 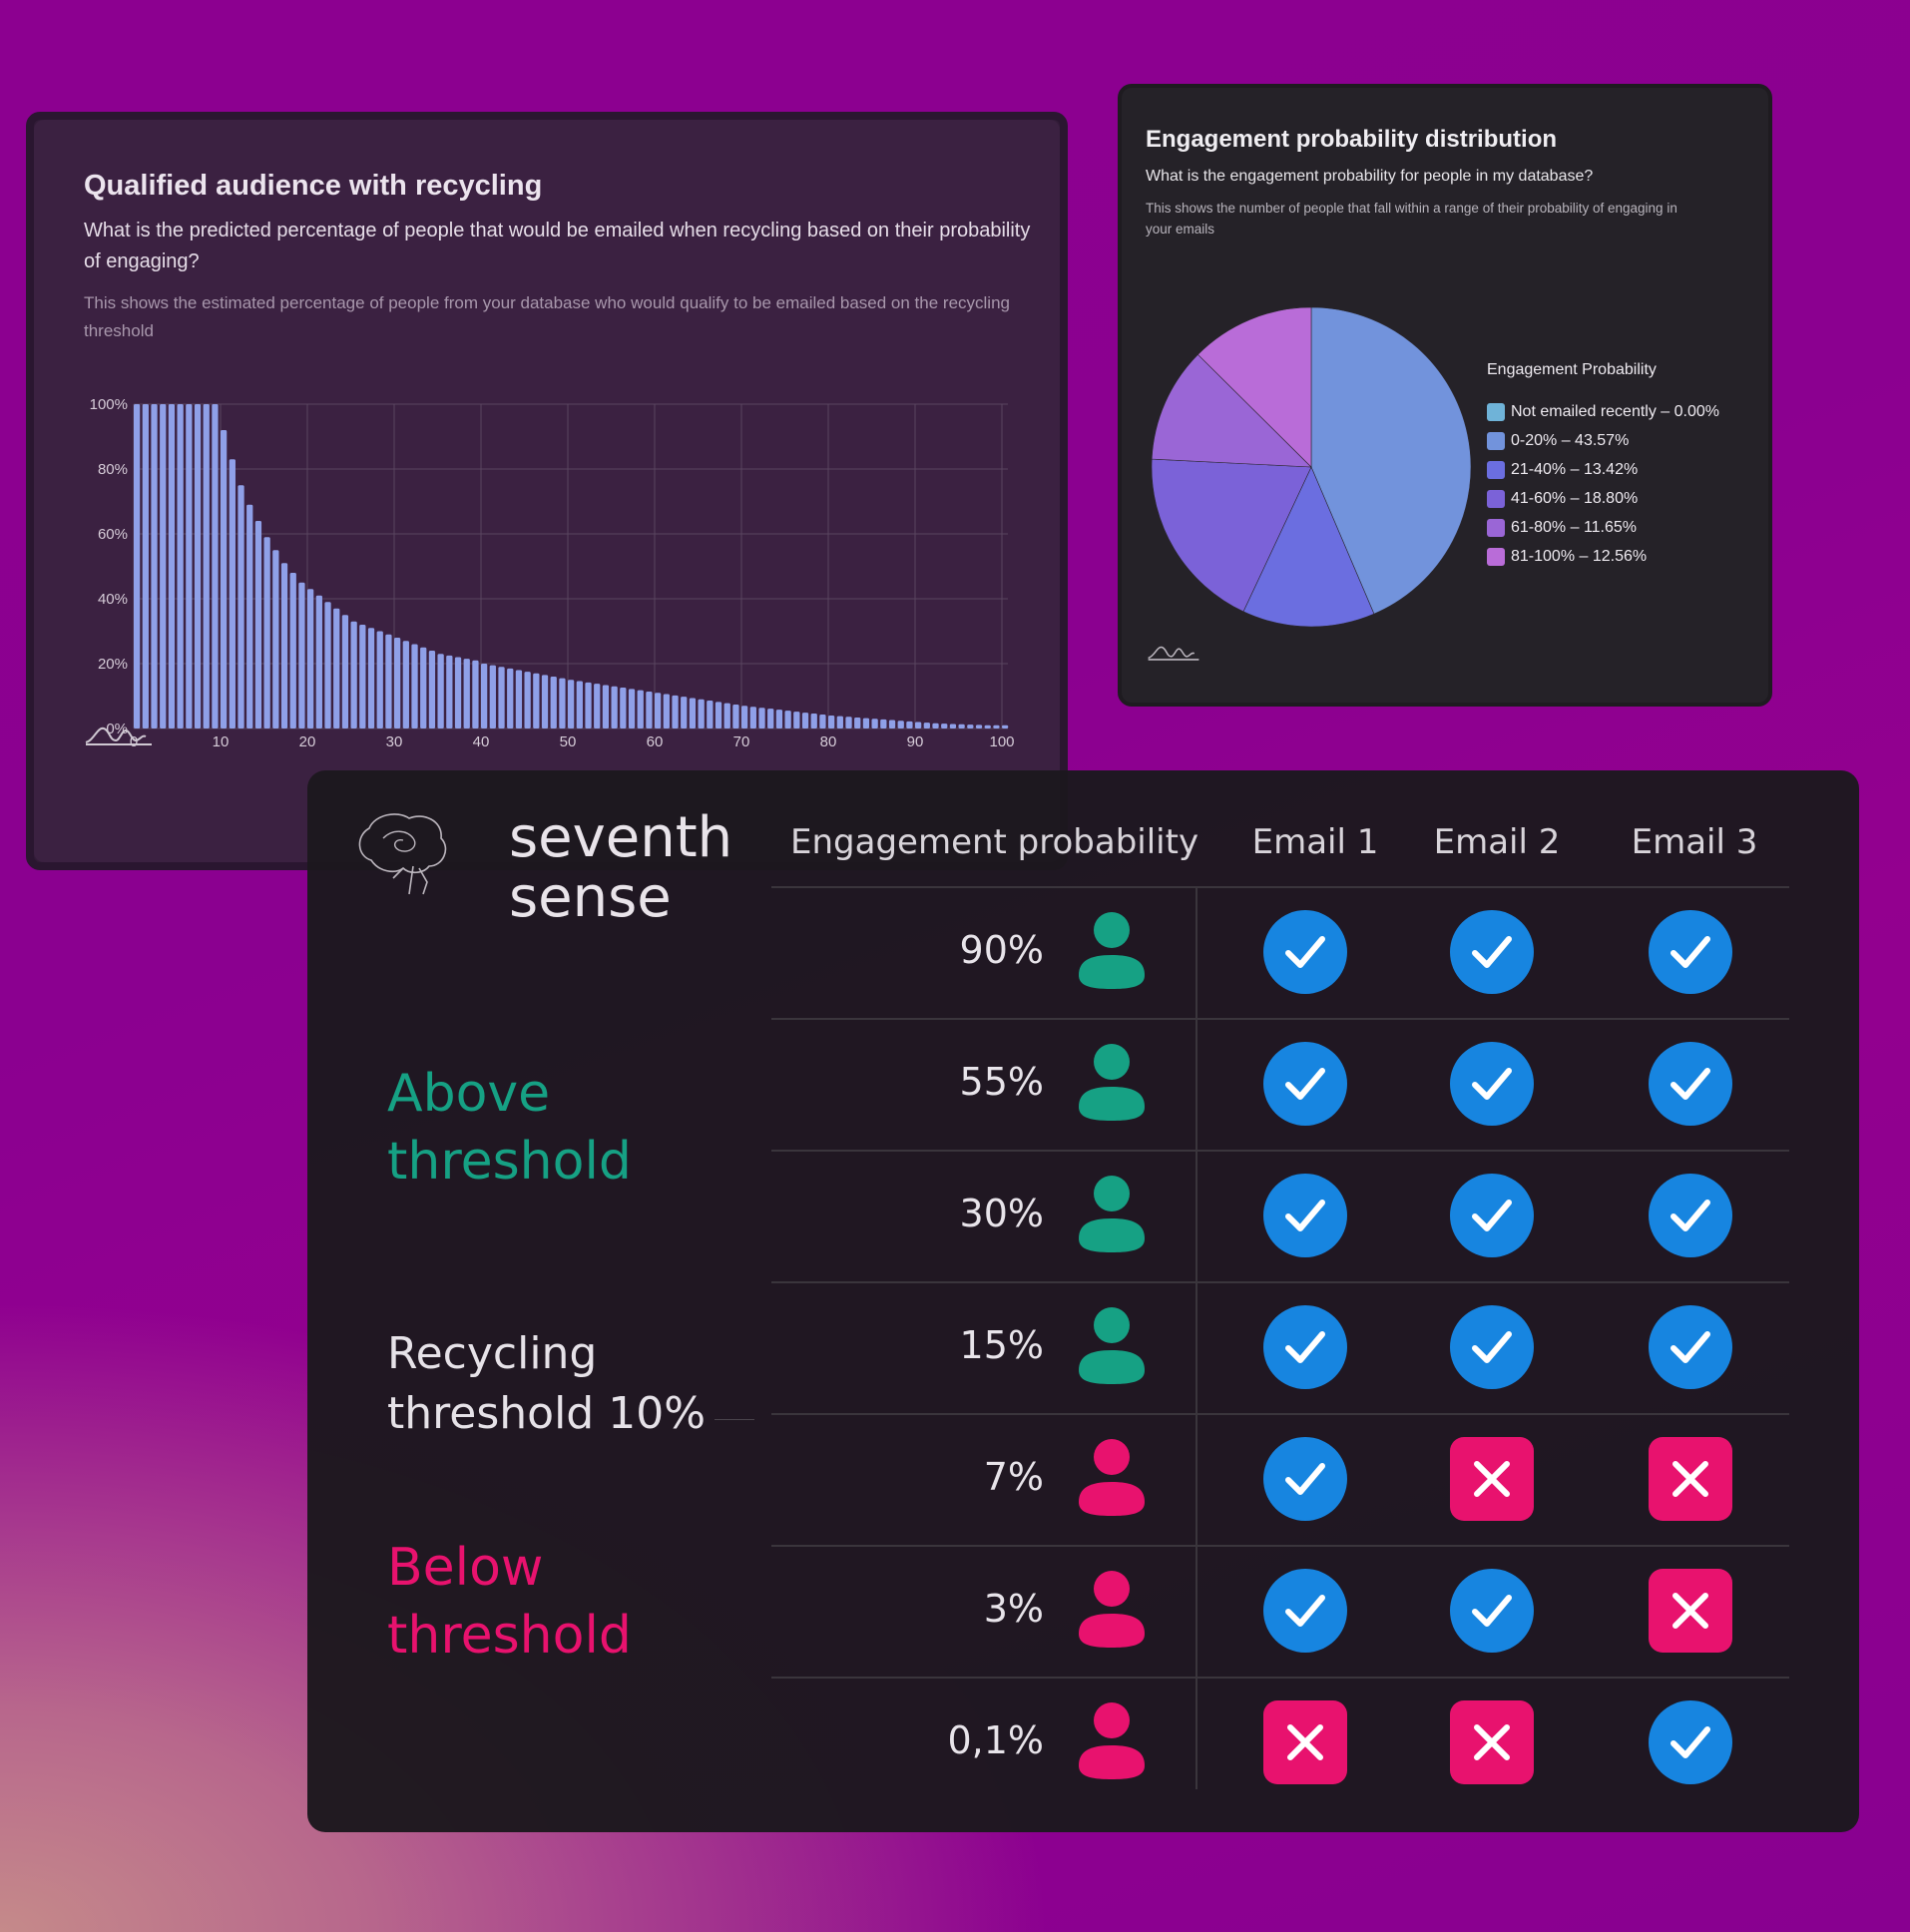 What do you see at coordinates (994, 842) in the screenshot?
I see `column-header-engagement: Engagement probability` at bounding box center [994, 842].